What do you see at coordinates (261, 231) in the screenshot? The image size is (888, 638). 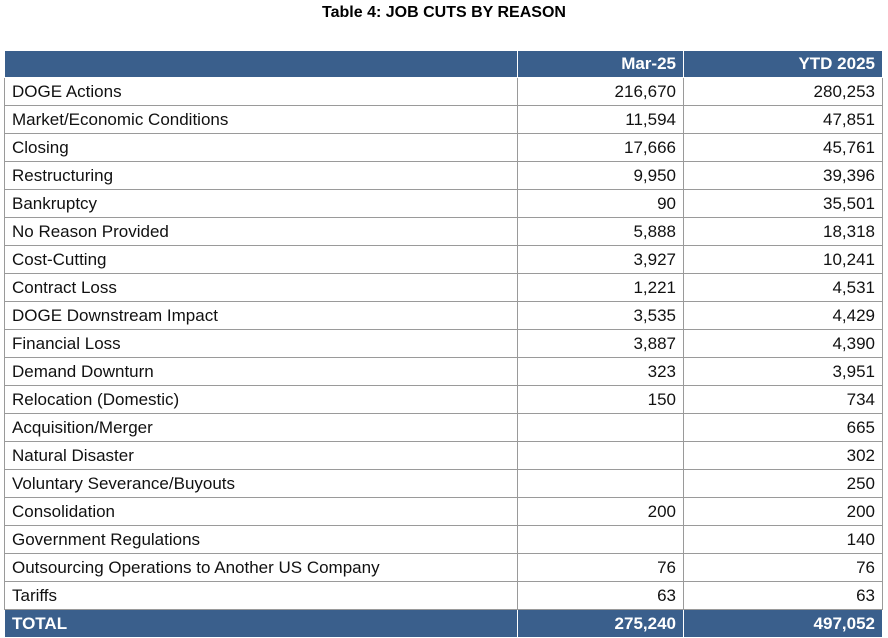 I see `reason-cell: No Reason Provided` at bounding box center [261, 231].